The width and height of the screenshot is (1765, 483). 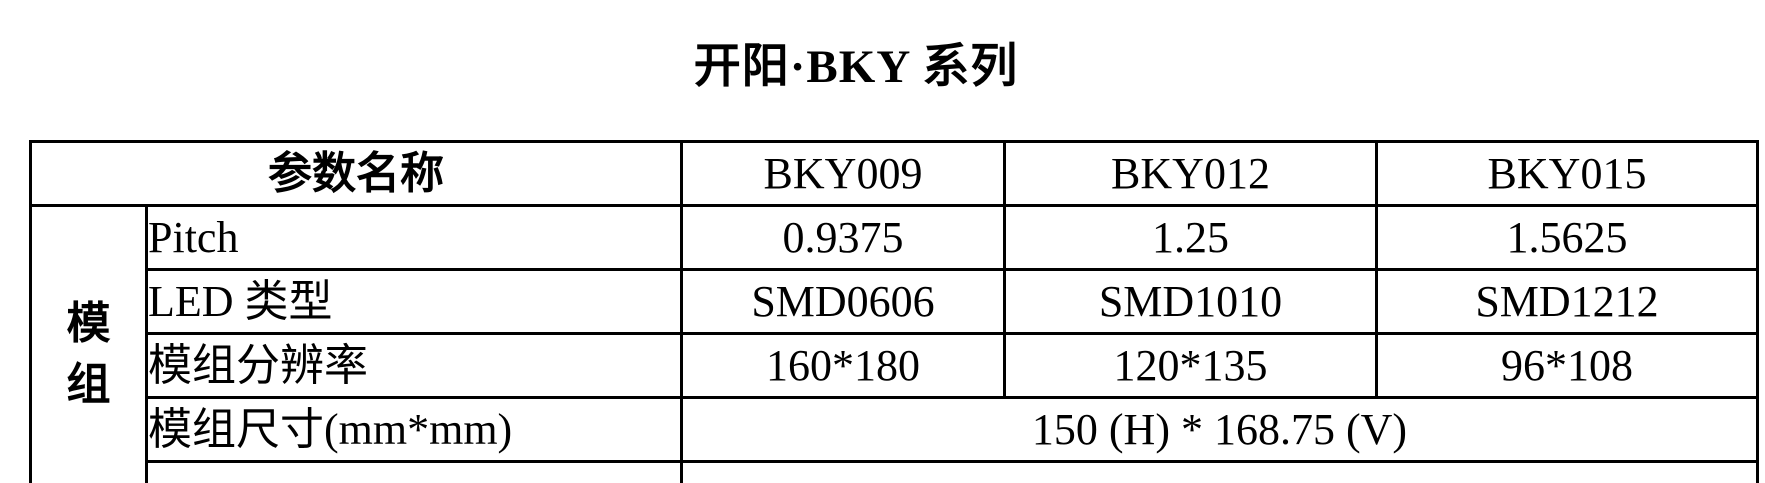 I want to click on cell-led-bky009: SMD0606, so click(x=843, y=301).